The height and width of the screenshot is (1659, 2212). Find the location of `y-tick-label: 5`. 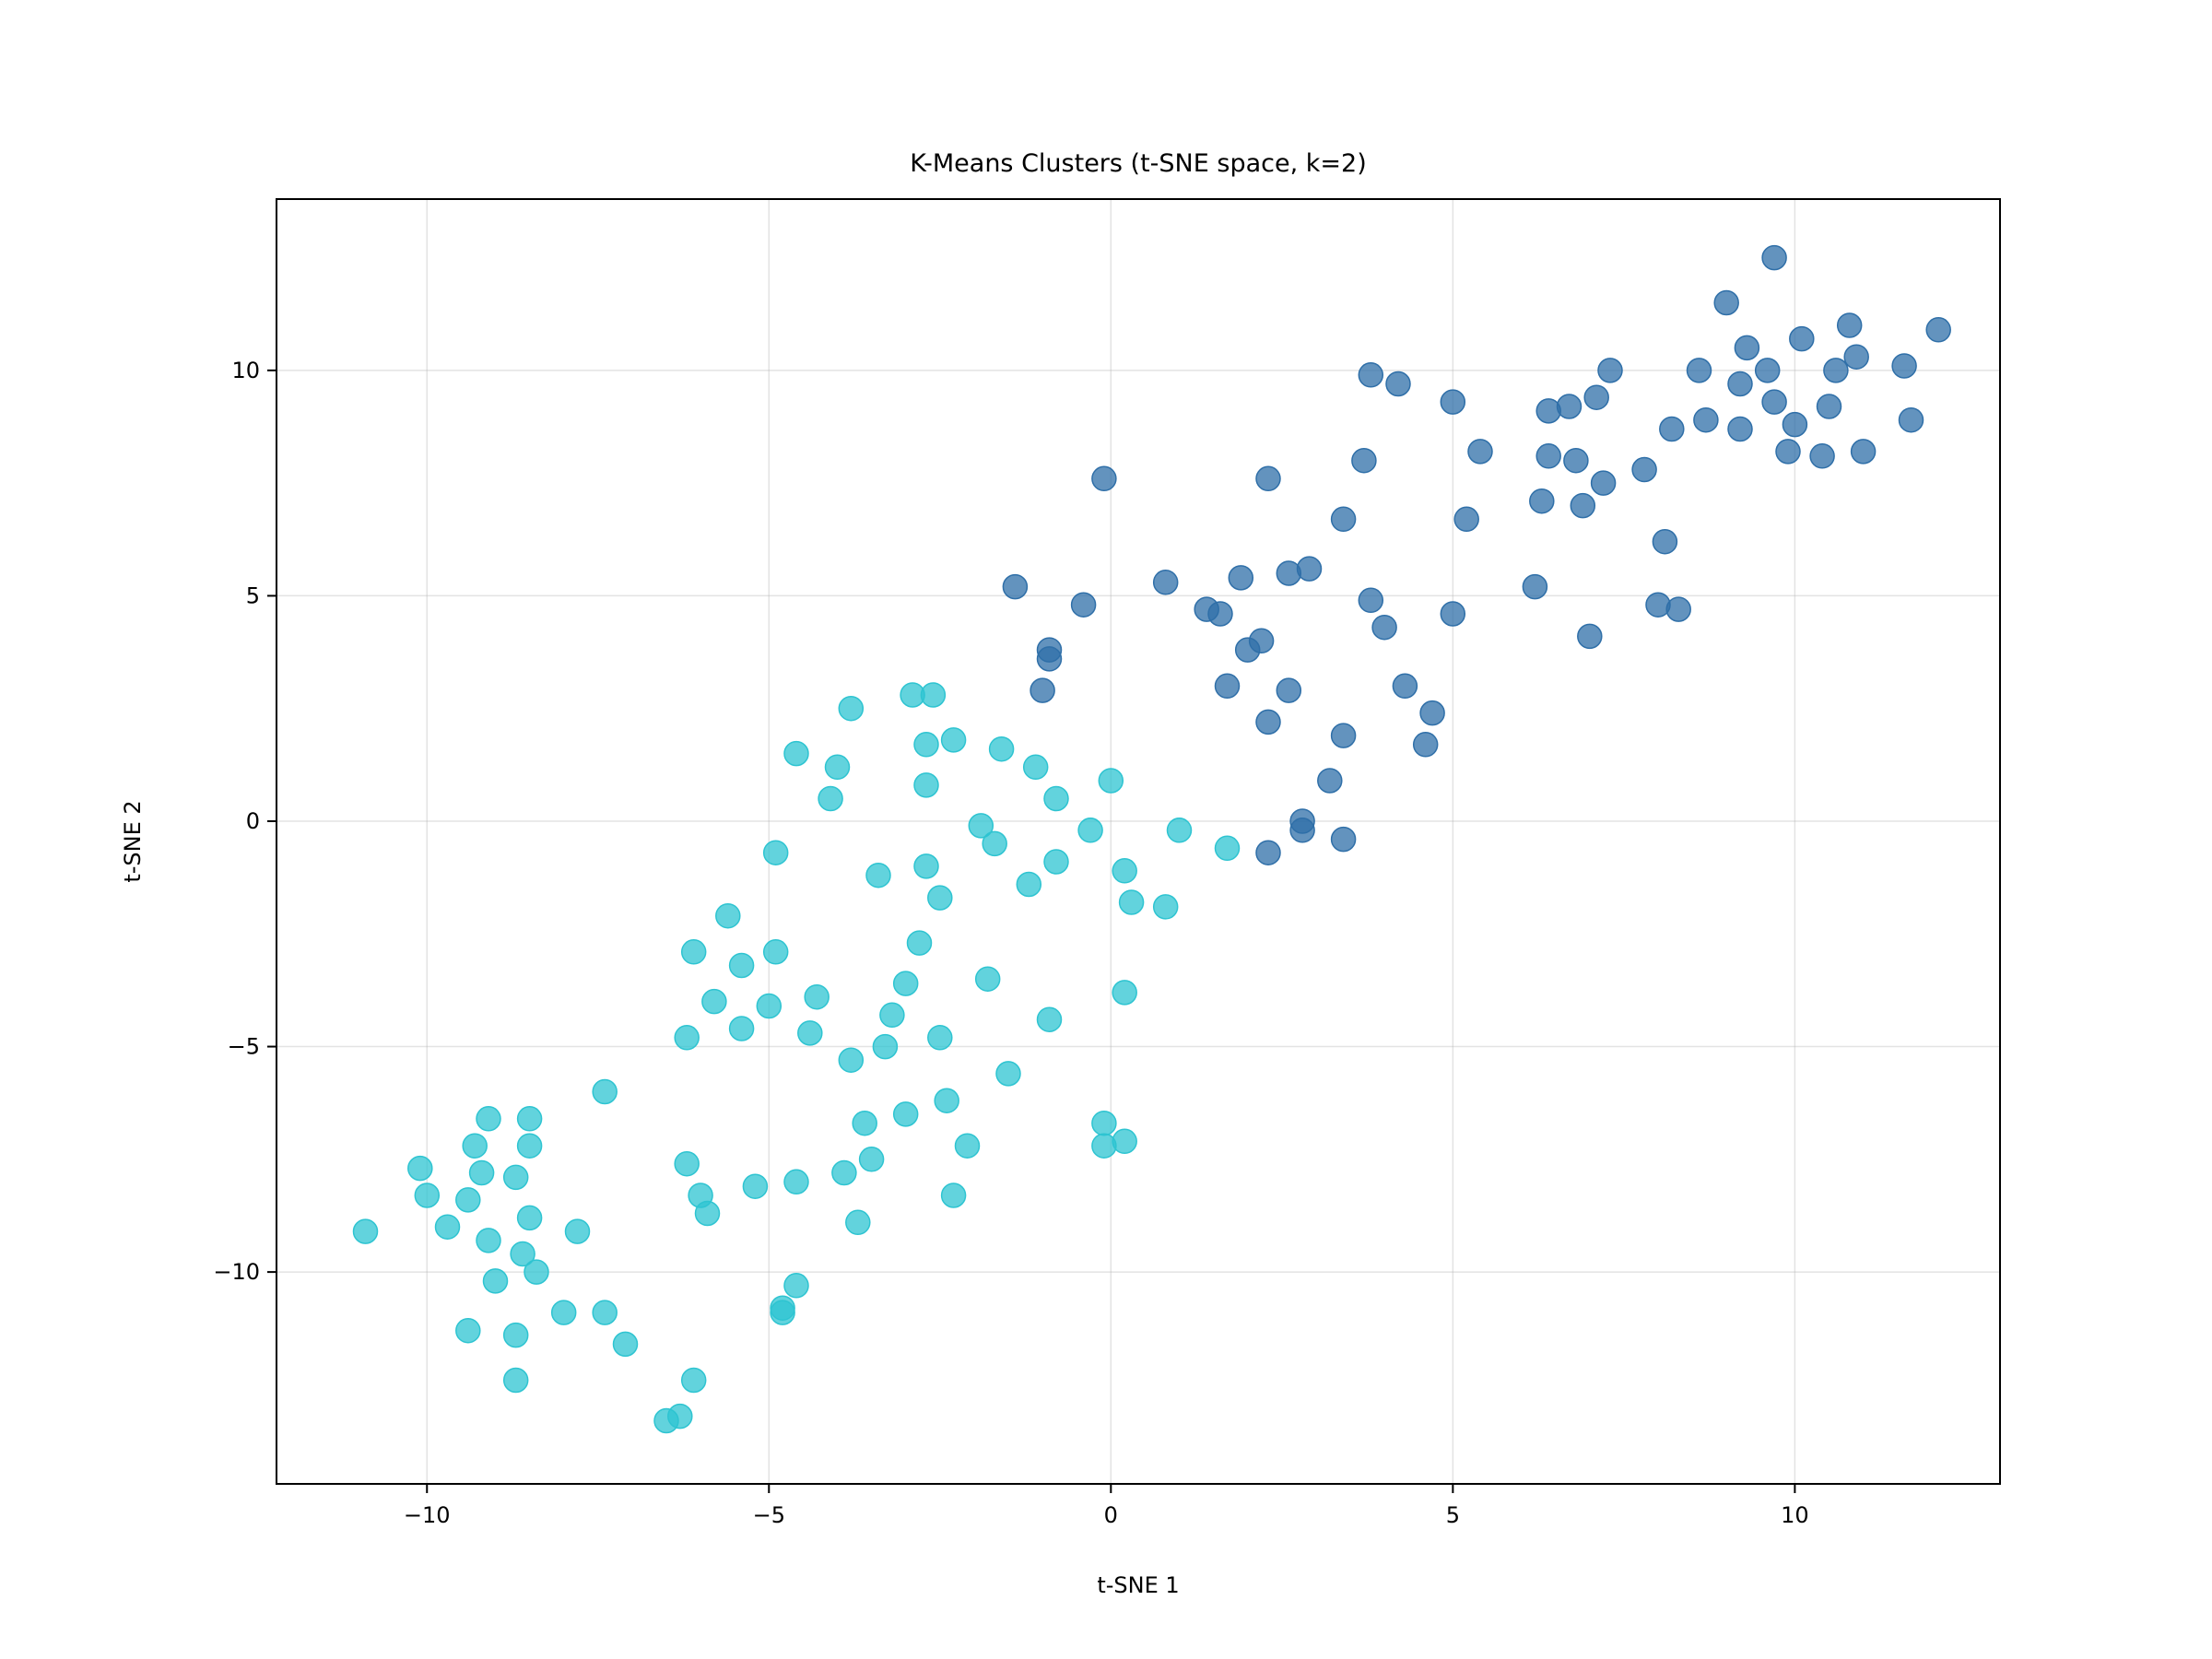

y-tick-label: 5 is located at coordinates (253, 595).